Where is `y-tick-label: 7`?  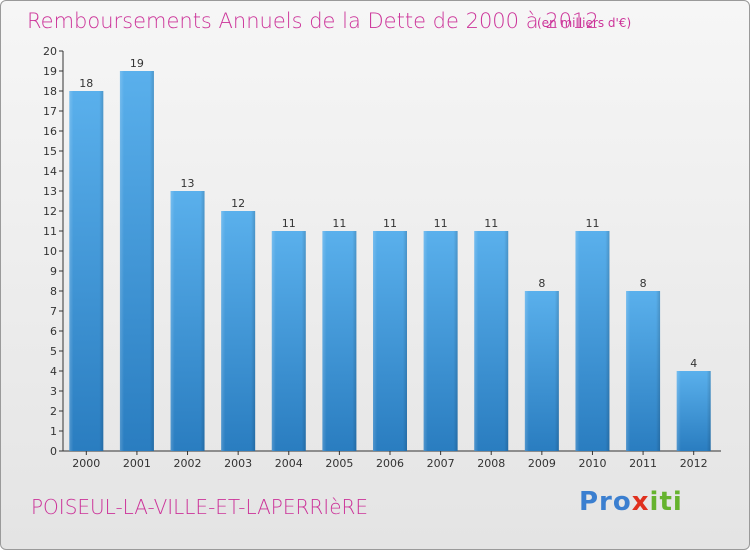
y-tick-label: 7 is located at coordinates (53, 311).